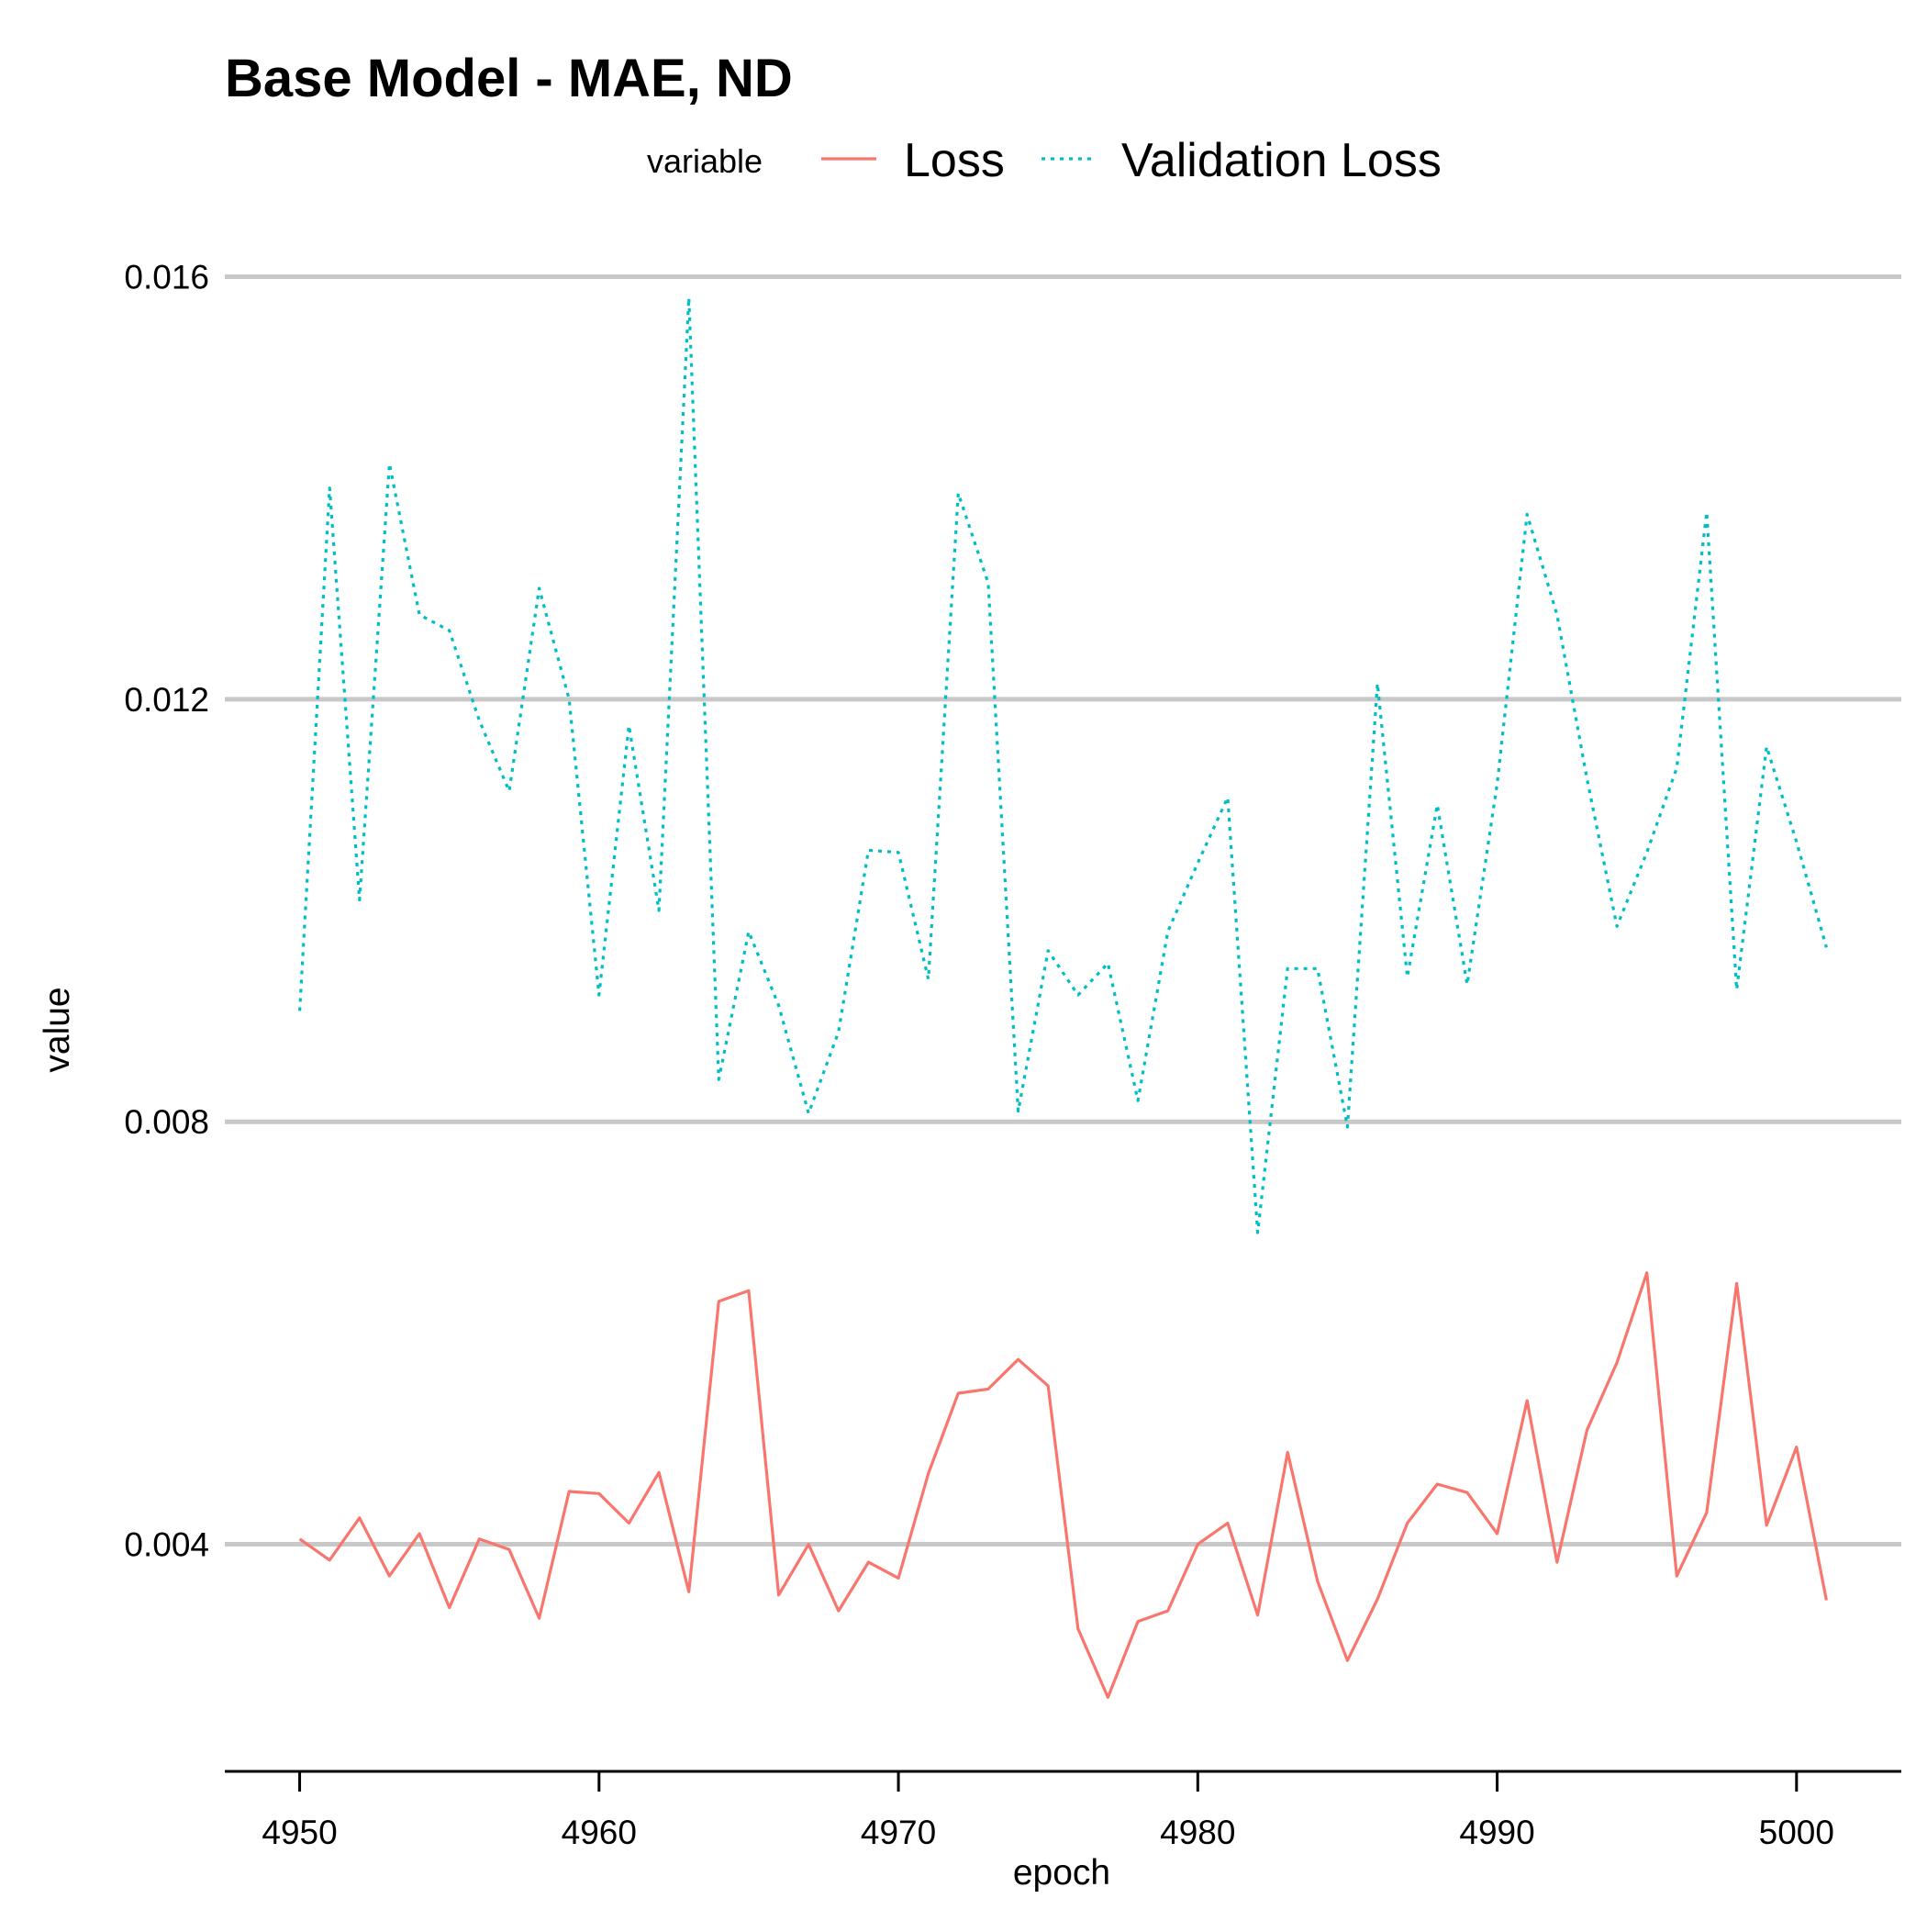 Image resolution: width=1927 pixels, height=1932 pixels. I want to click on legend-title: variable, so click(705, 161).